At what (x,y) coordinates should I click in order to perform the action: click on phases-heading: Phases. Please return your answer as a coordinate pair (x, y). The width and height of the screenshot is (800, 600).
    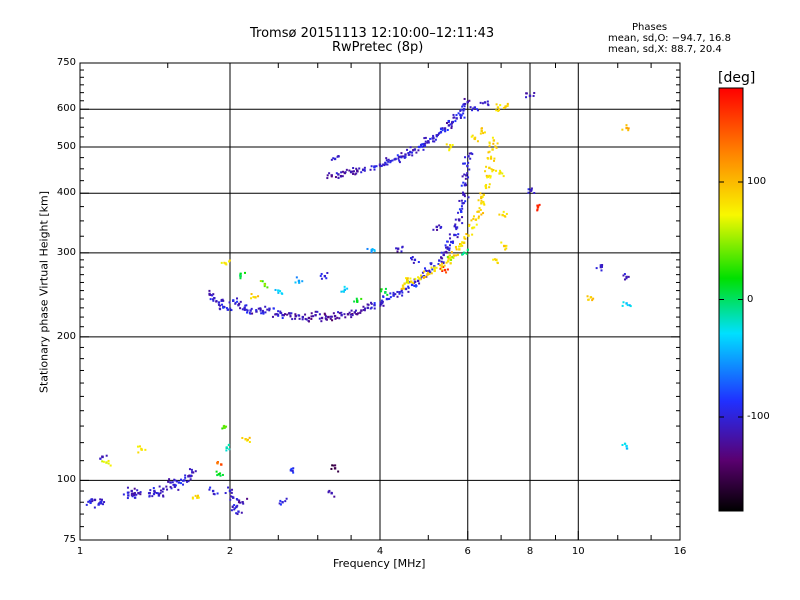
    Looking at the image, I should click on (650, 27).